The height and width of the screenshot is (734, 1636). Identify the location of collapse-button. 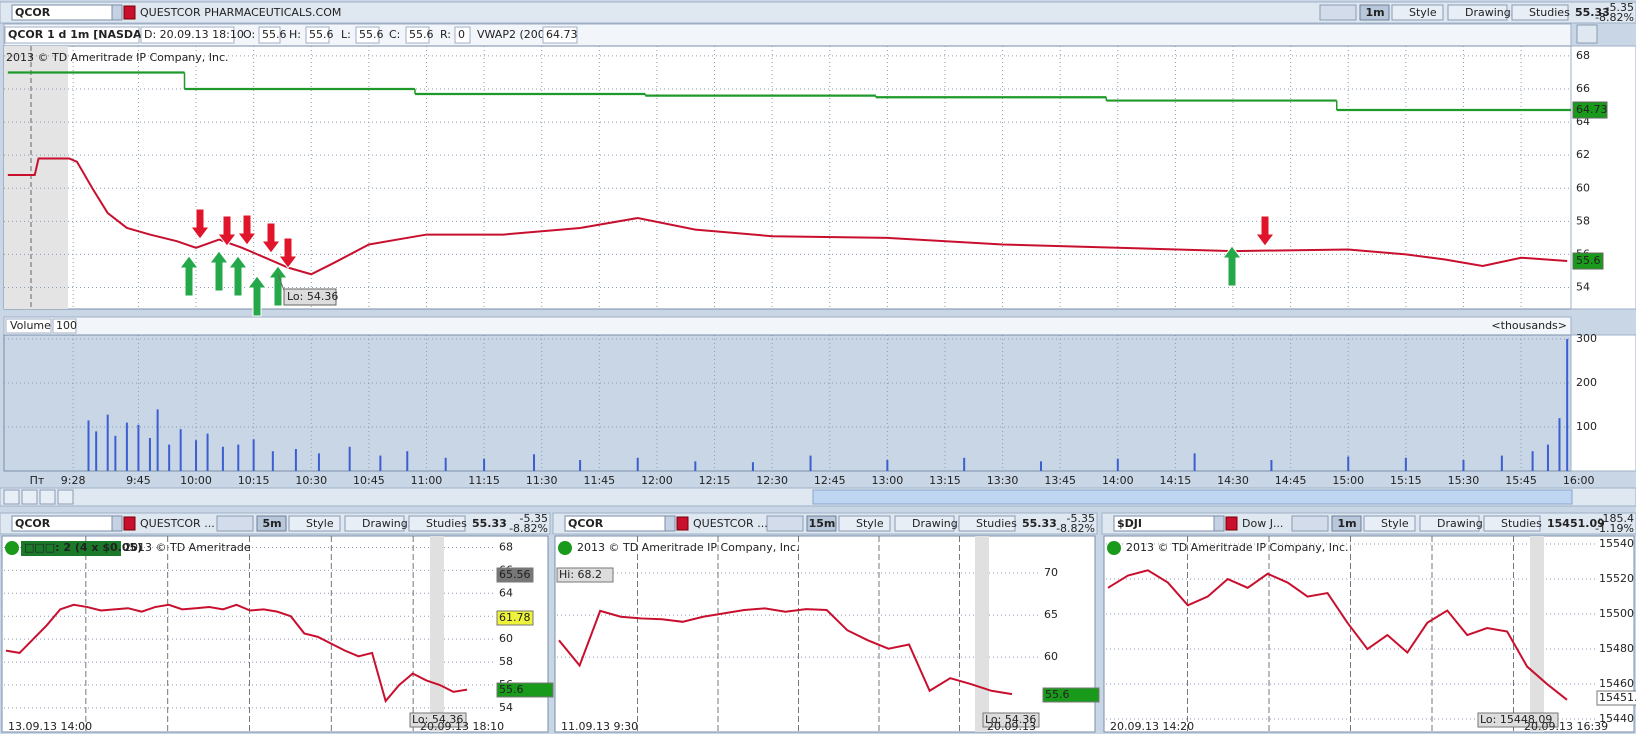
(1587, 34).